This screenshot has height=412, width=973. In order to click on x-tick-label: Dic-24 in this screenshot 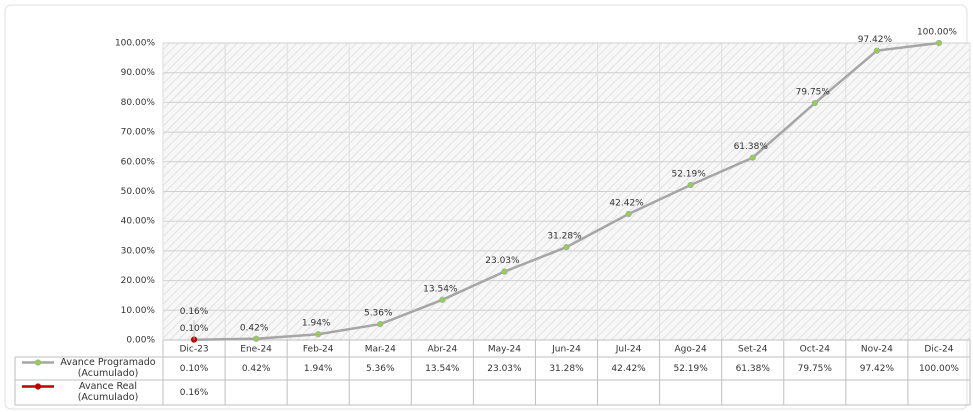, I will do `click(938, 350)`.